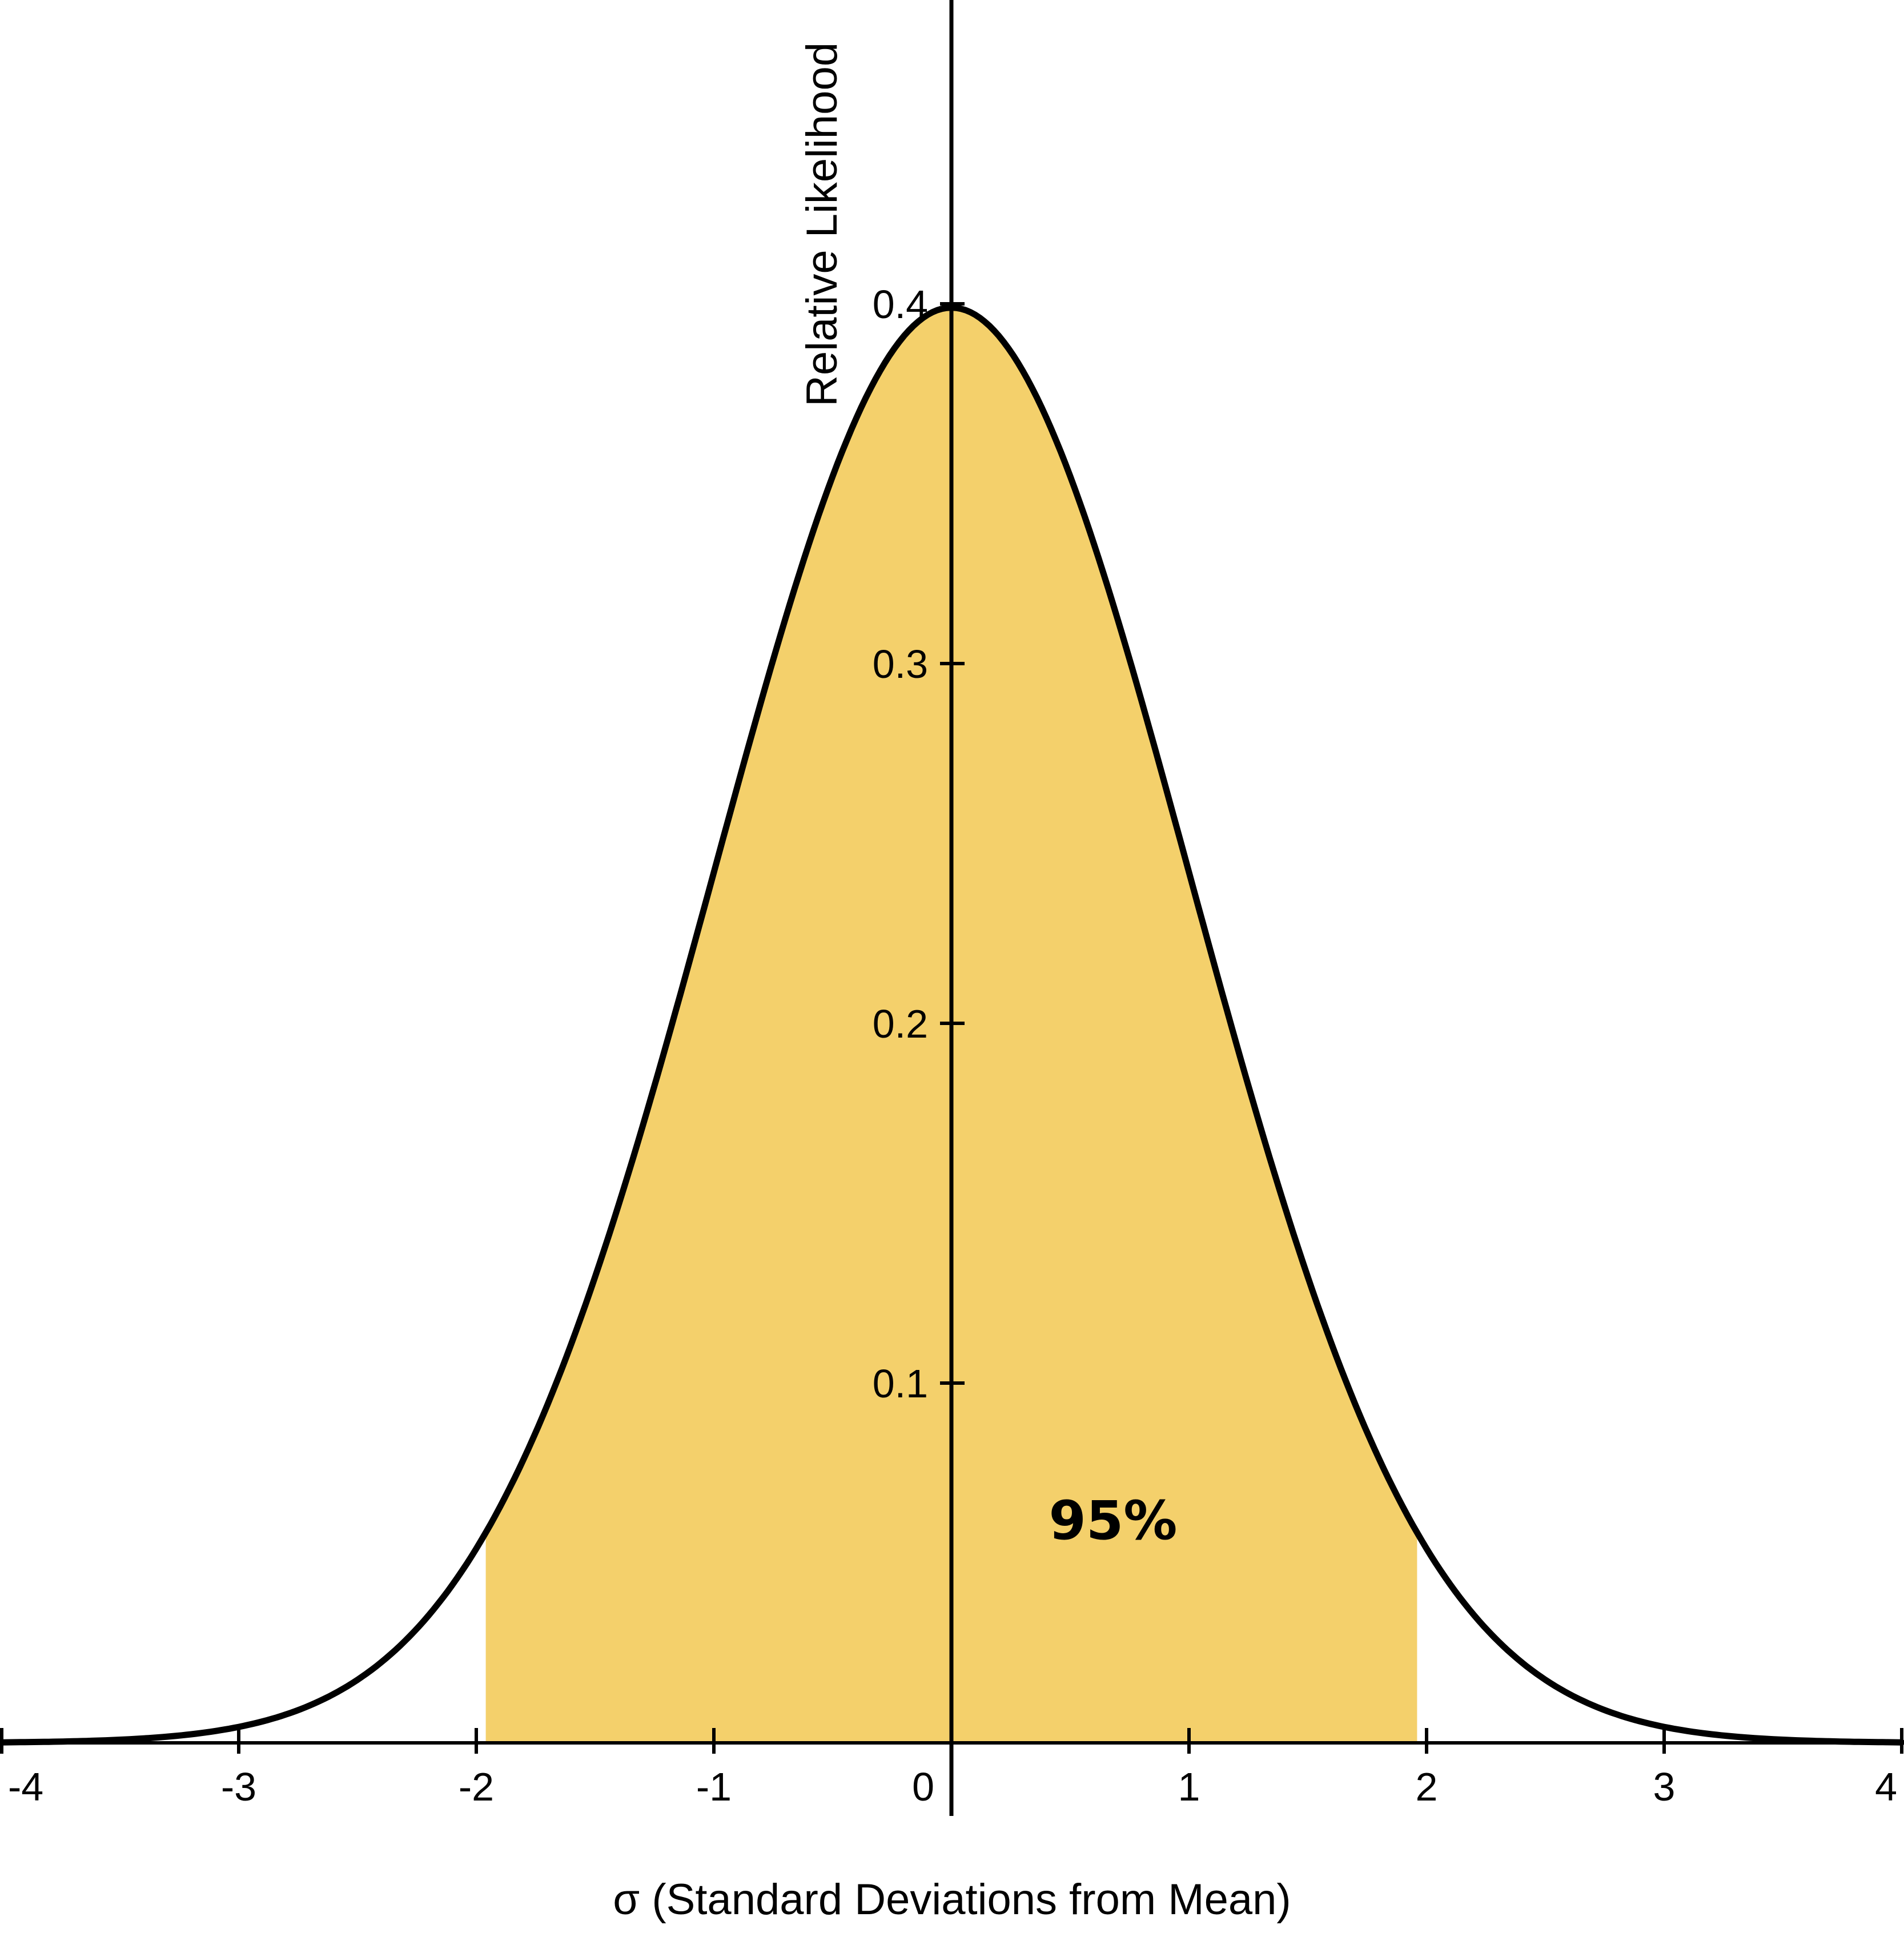 The width and height of the screenshot is (1904, 1937). I want to click on y-axis-title: Relative Likelihood, so click(822, 225).